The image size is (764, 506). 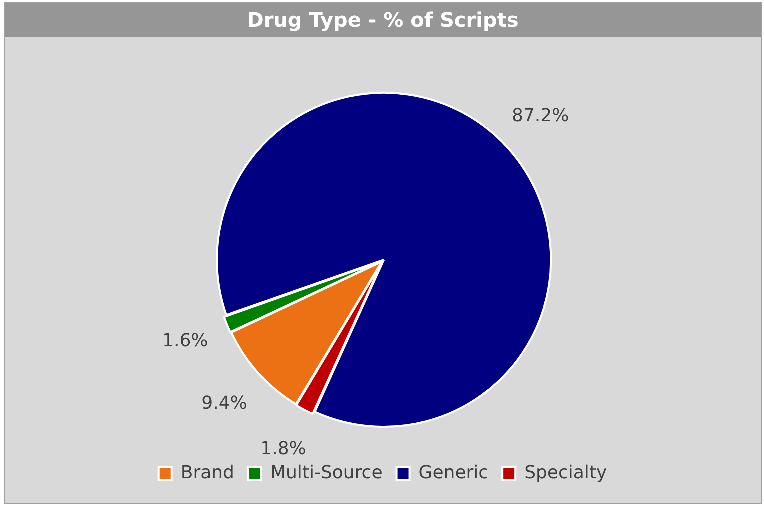 What do you see at coordinates (283, 449) in the screenshot?
I see `data-label: 1.8%` at bounding box center [283, 449].